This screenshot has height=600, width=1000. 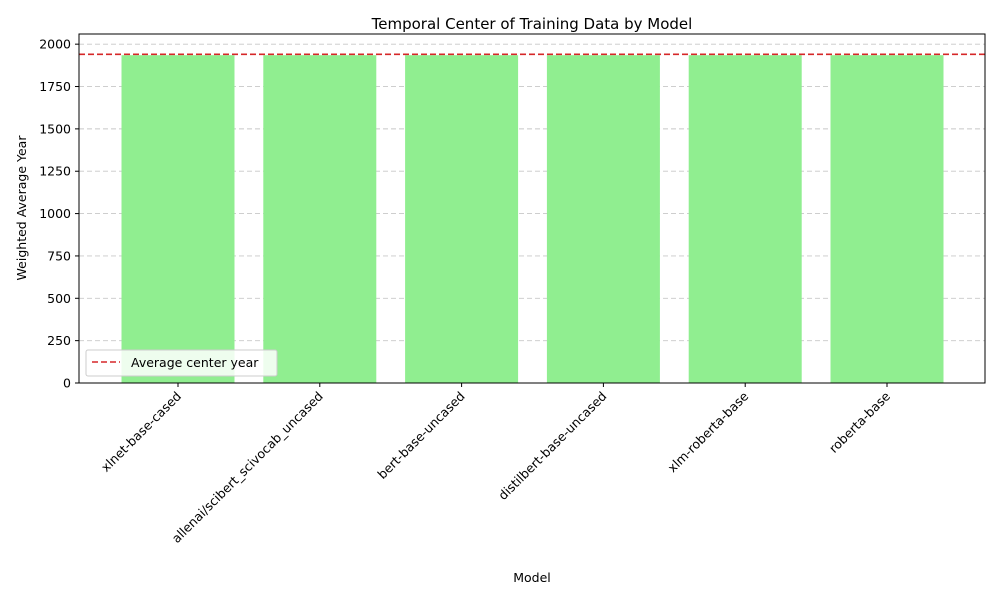 What do you see at coordinates (420, 435) in the screenshot?
I see `x-tick-label: bert-base-uncased` at bounding box center [420, 435].